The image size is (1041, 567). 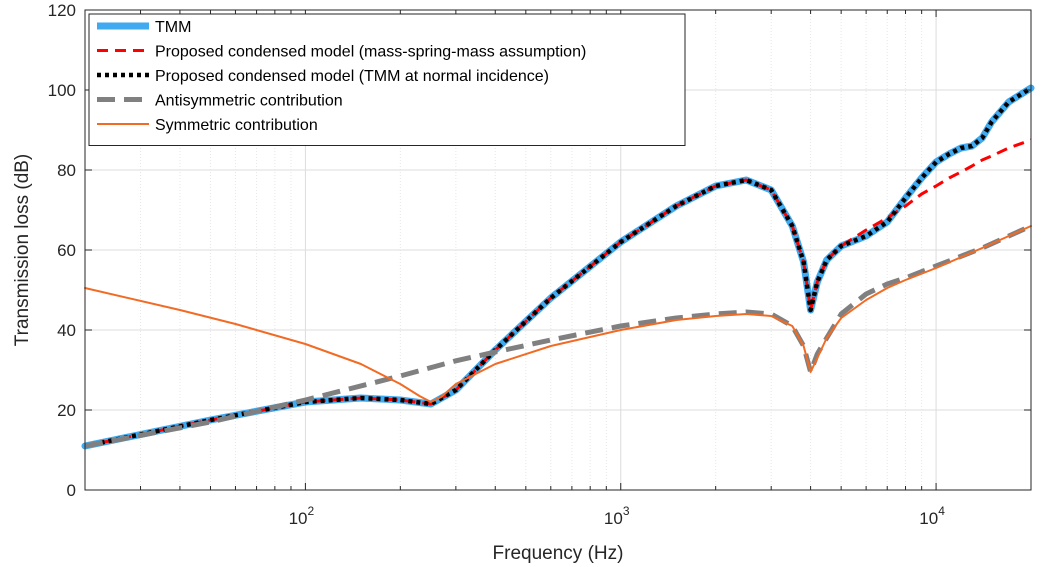 What do you see at coordinates (66, 250) in the screenshot?
I see `y-tick-label: 60` at bounding box center [66, 250].